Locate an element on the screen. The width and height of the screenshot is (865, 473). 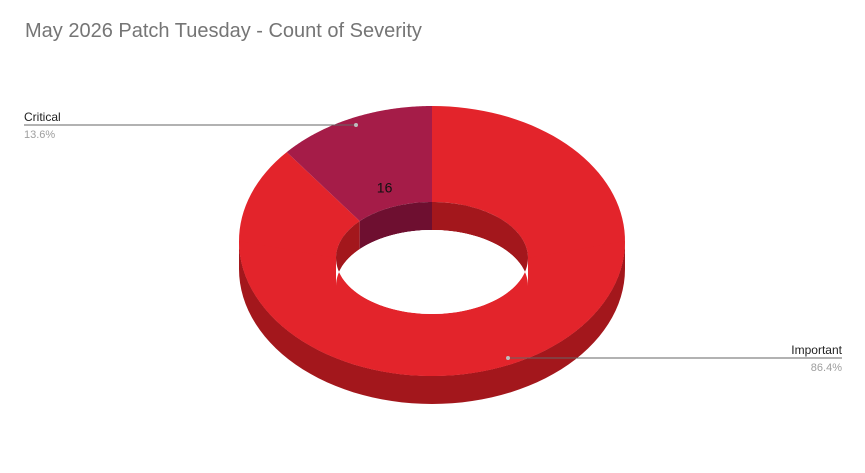
callout-dot-important is located at coordinates (508, 358).